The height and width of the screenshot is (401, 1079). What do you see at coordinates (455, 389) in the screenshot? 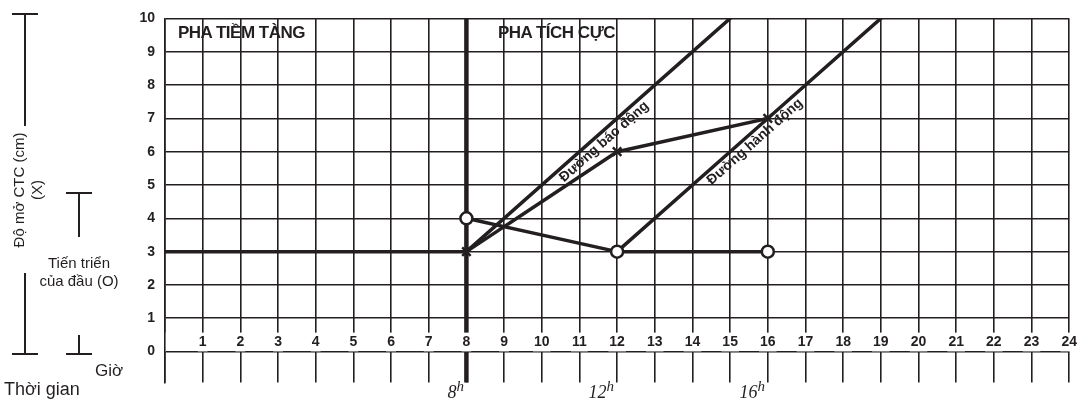
I see `annotation: 8$^{h}$` at bounding box center [455, 389].